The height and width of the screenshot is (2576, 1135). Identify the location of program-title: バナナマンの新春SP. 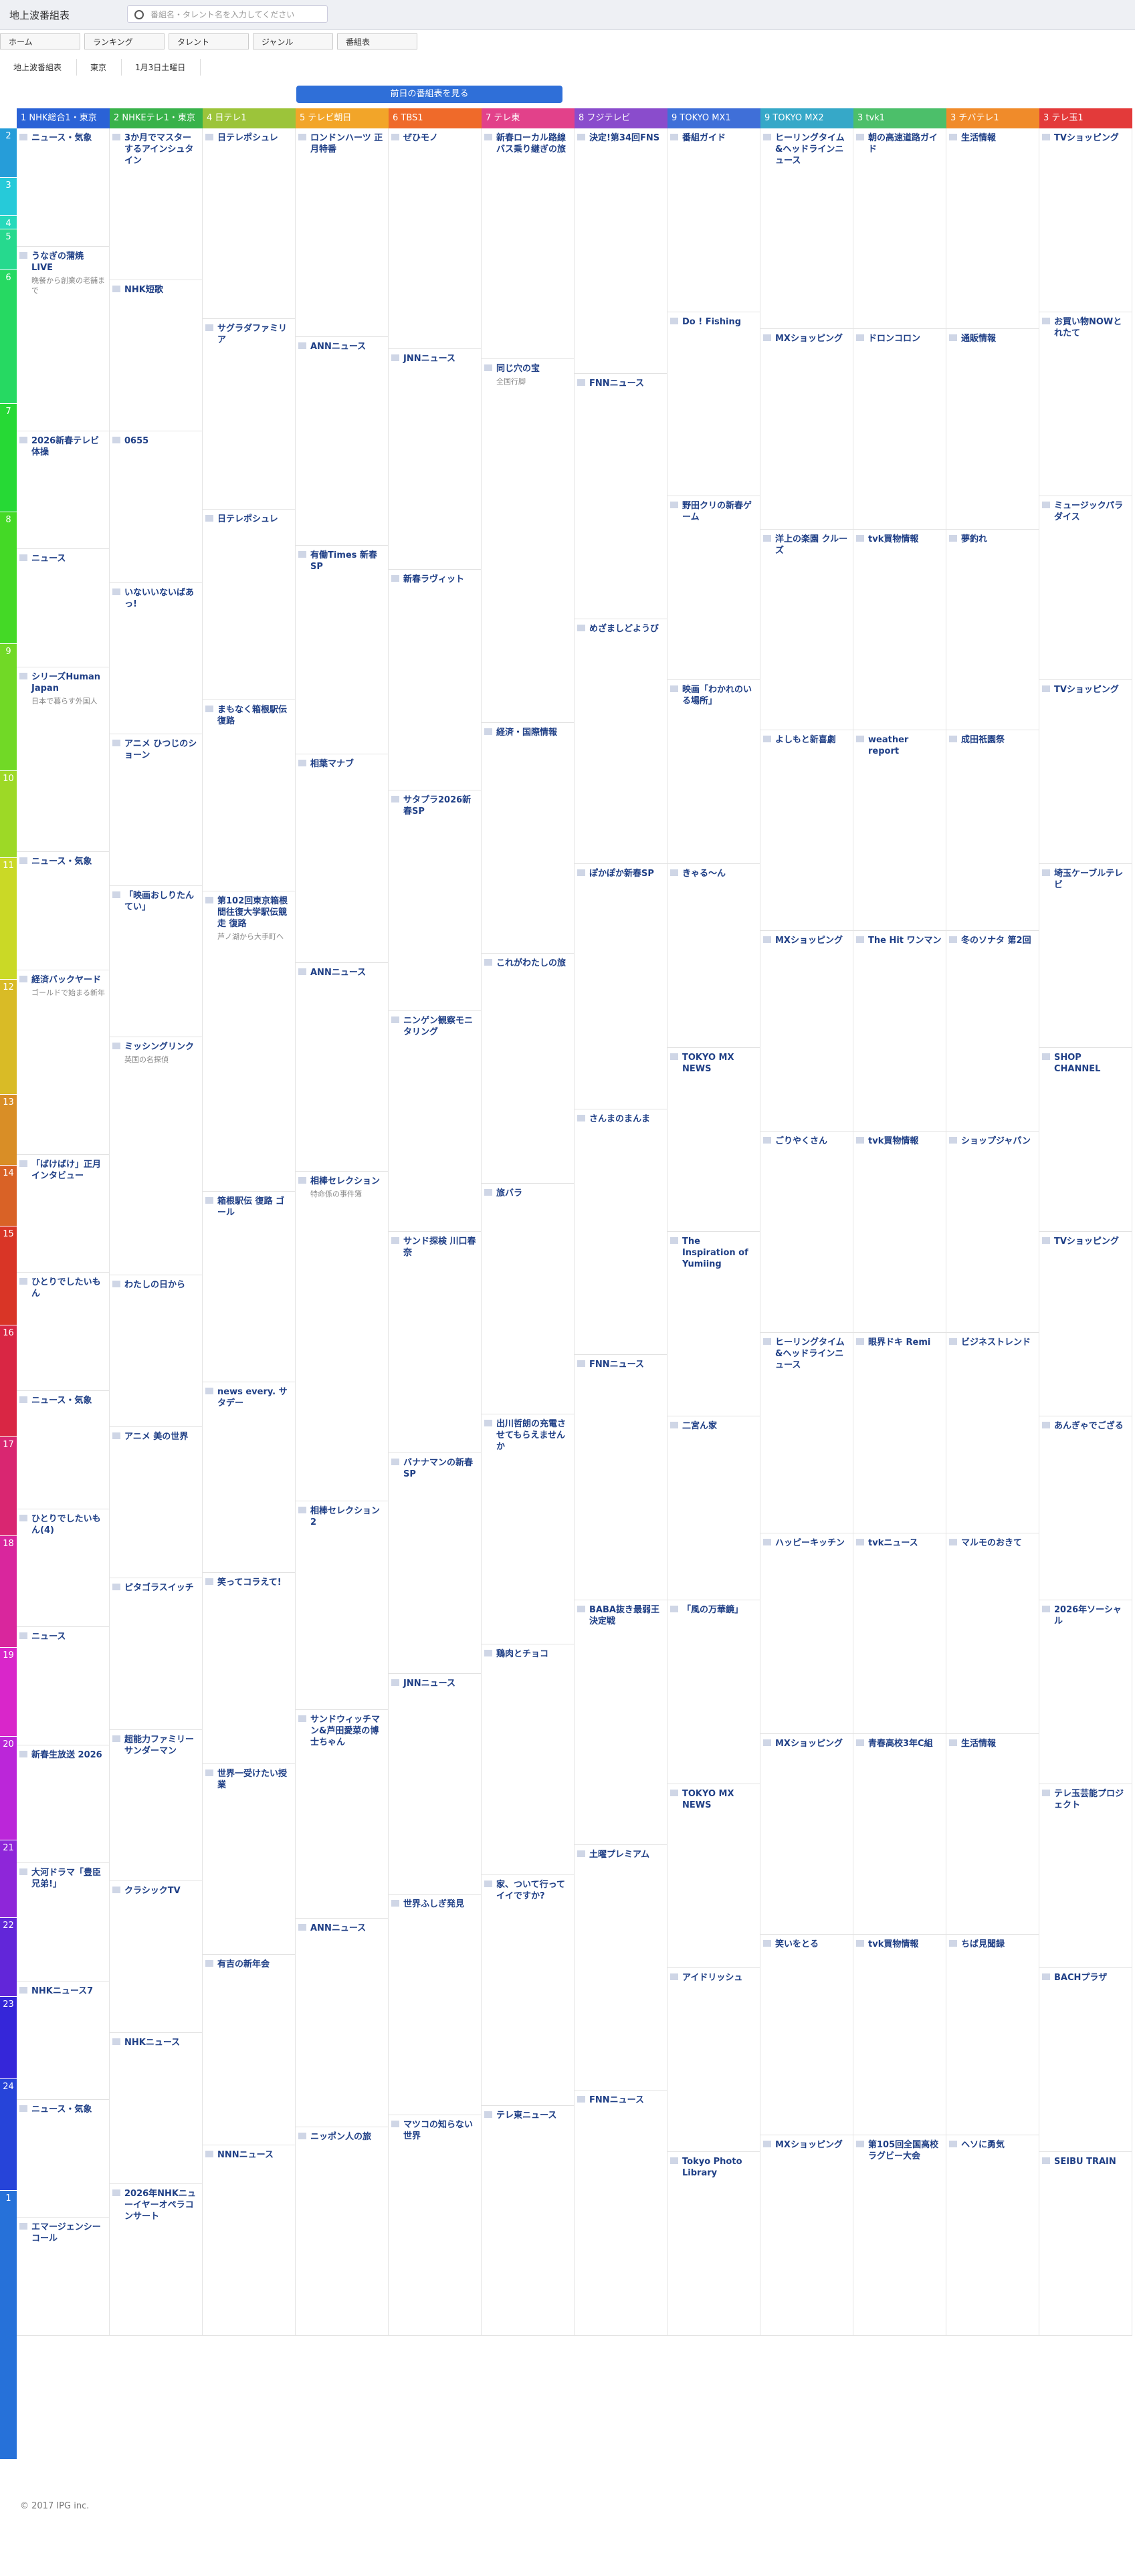
(439, 1468).